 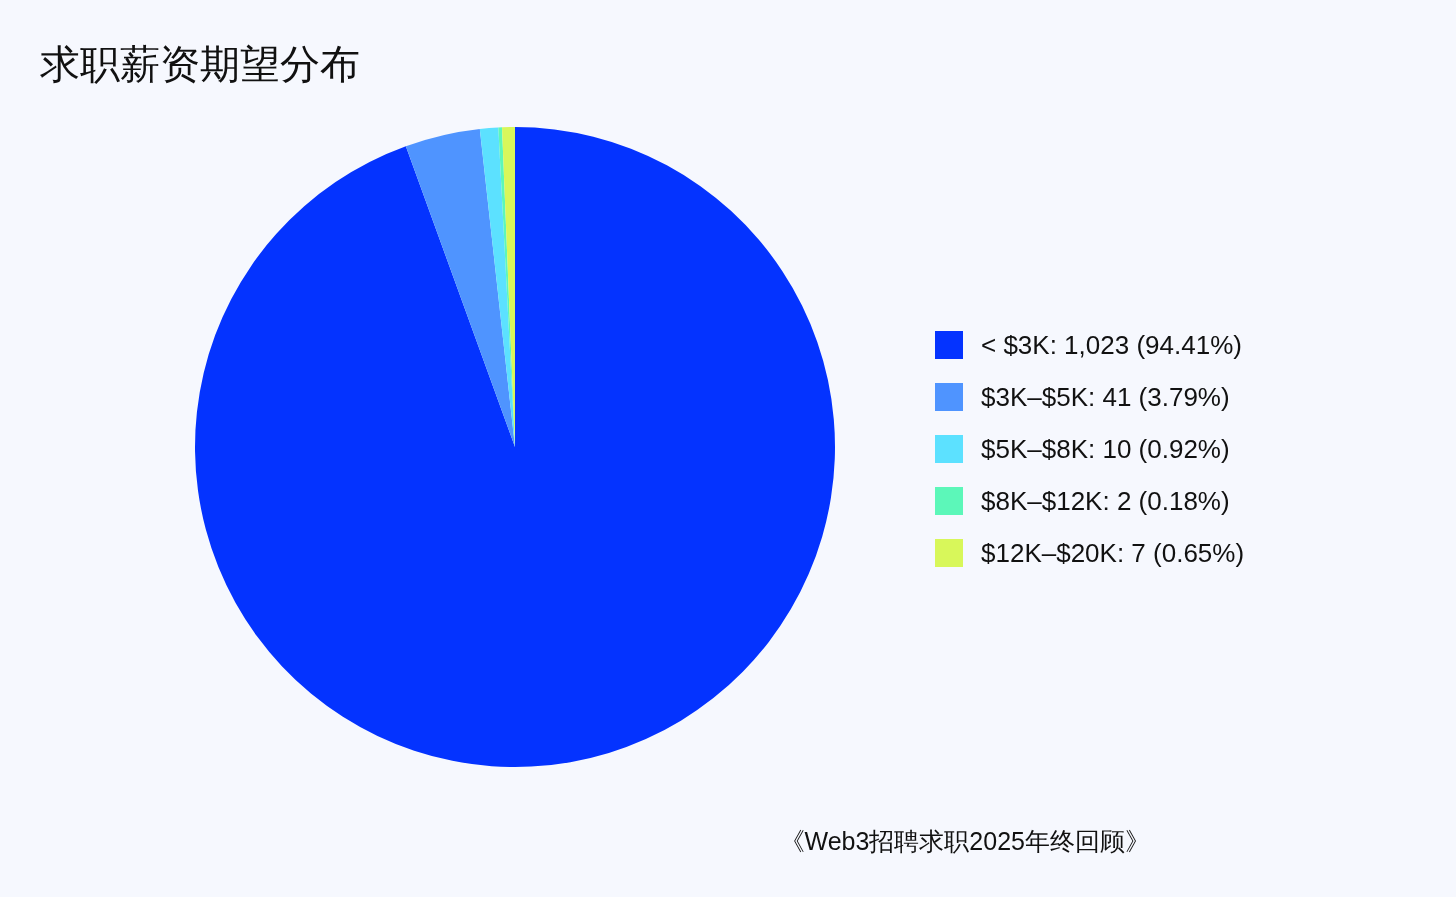 What do you see at coordinates (1113, 553) in the screenshot?
I see `legend-label: $12K–$20K: 7 (0.65%)` at bounding box center [1113, 553].